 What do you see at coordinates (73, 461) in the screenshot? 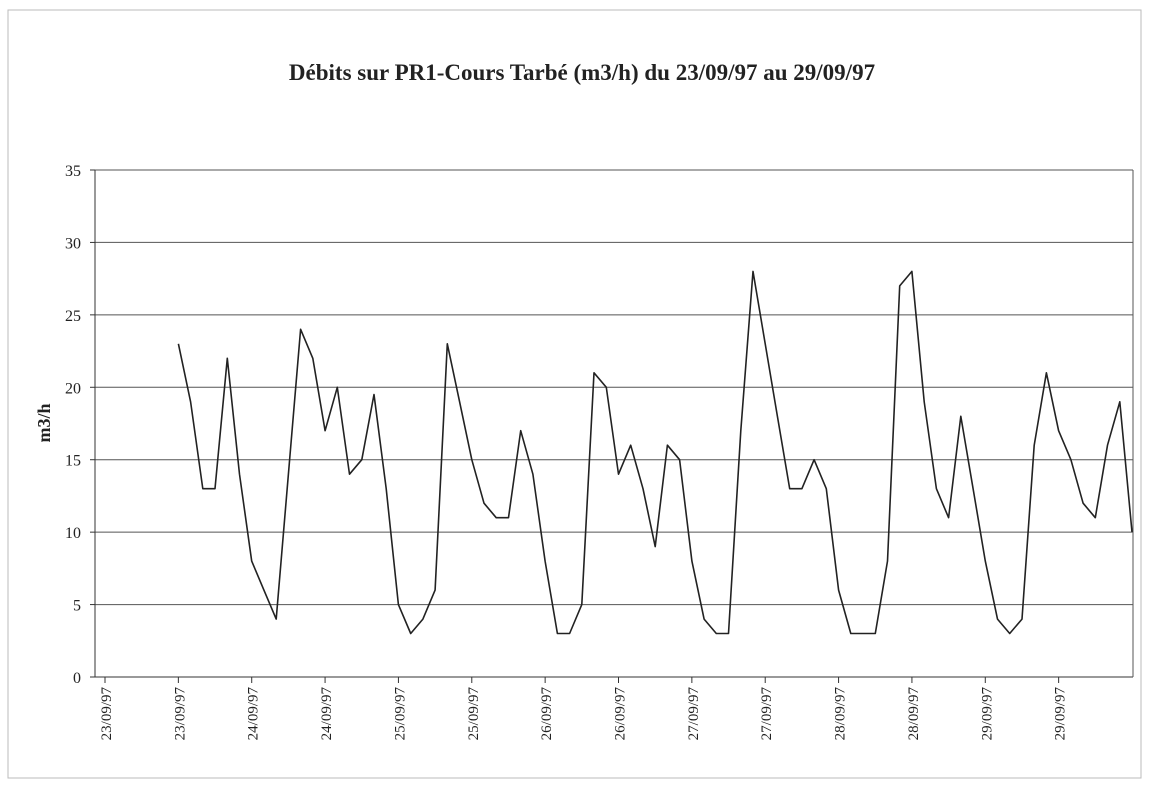
I see `y-tick-label: 15` at bounding box center [73, 461].